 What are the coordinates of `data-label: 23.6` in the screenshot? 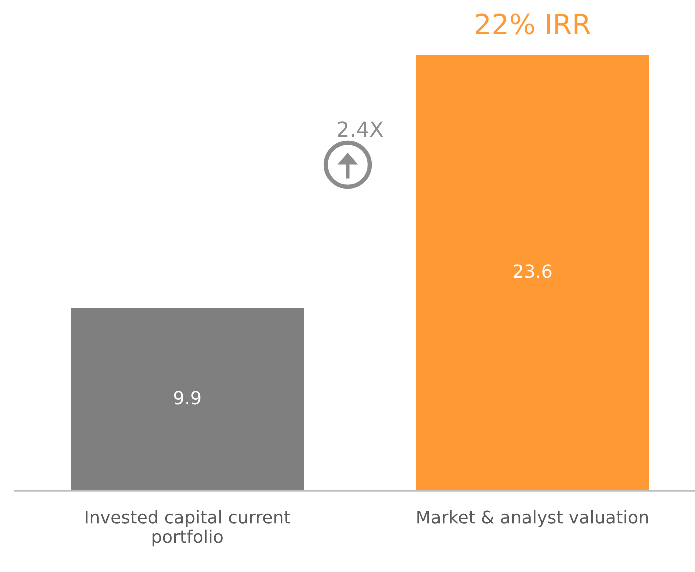 It's located at (533, 271).